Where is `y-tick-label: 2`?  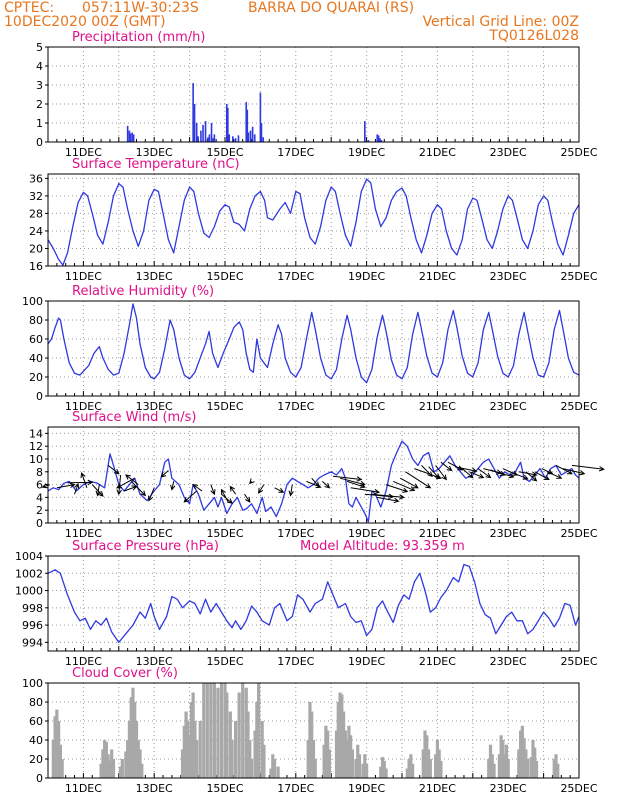
y-tick-label: 2 is located at coordinates (39, 104).